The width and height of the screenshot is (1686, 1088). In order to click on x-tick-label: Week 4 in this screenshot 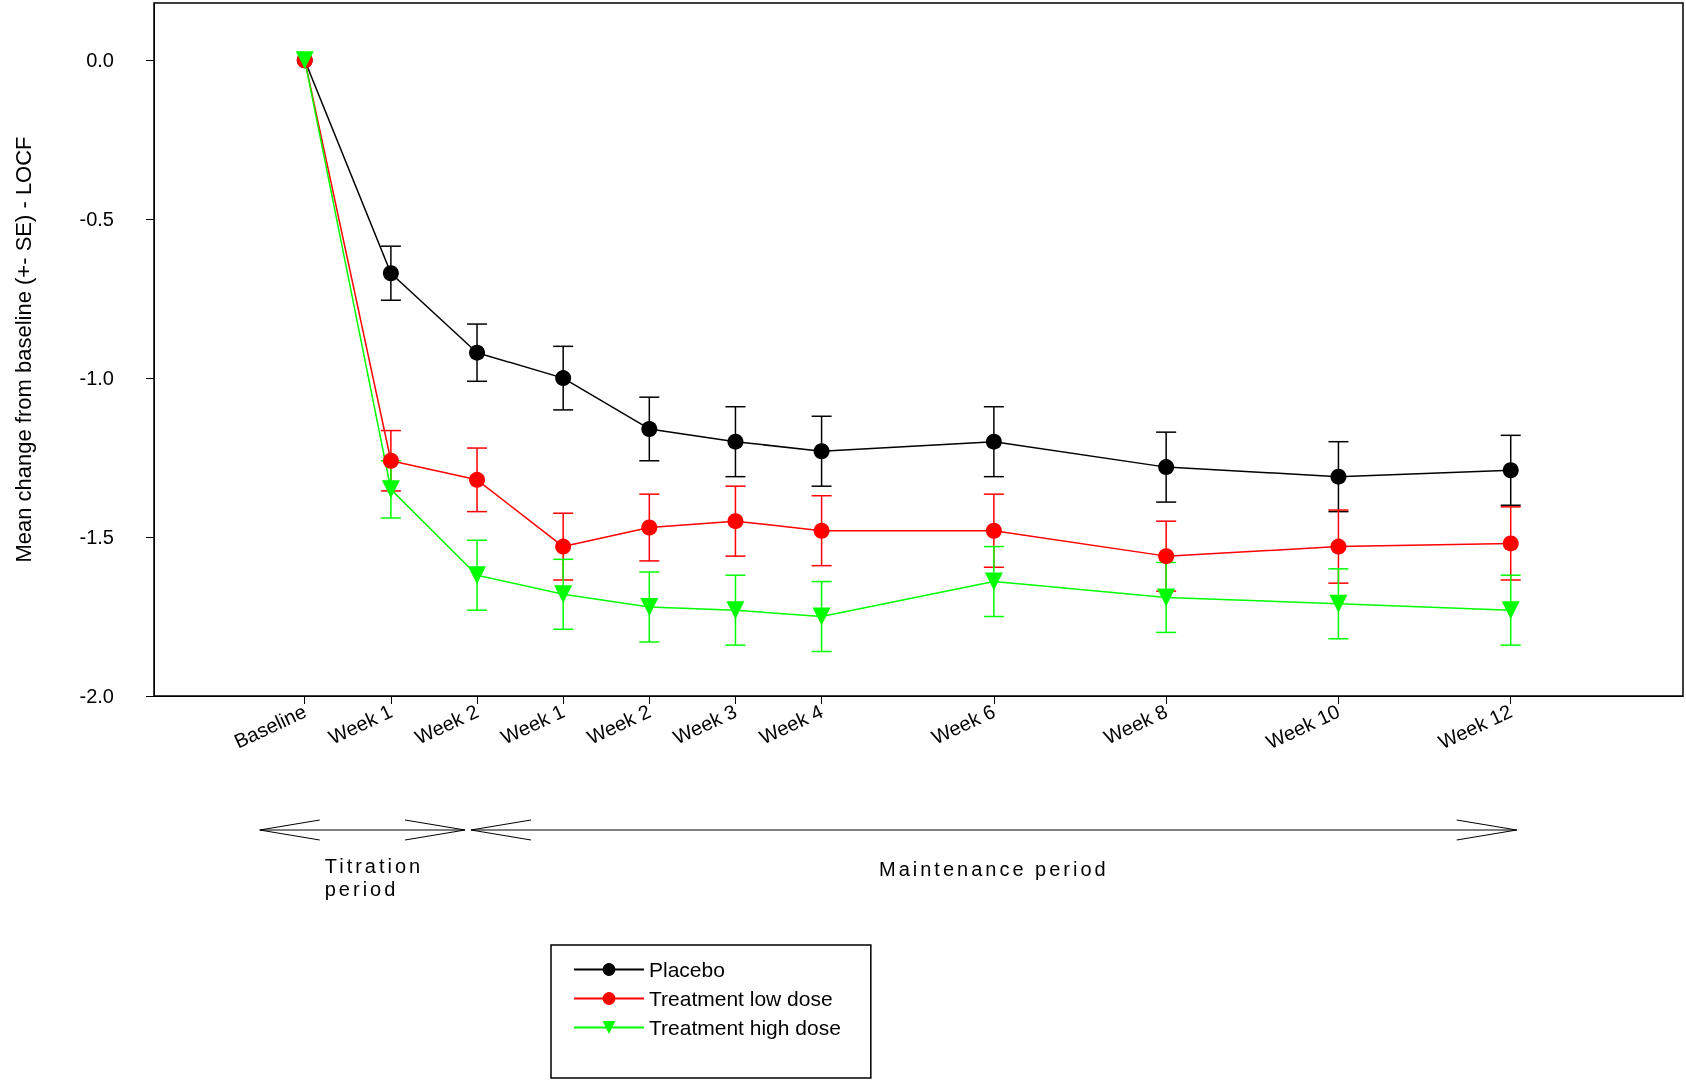, I will do `click(791, 724)`.